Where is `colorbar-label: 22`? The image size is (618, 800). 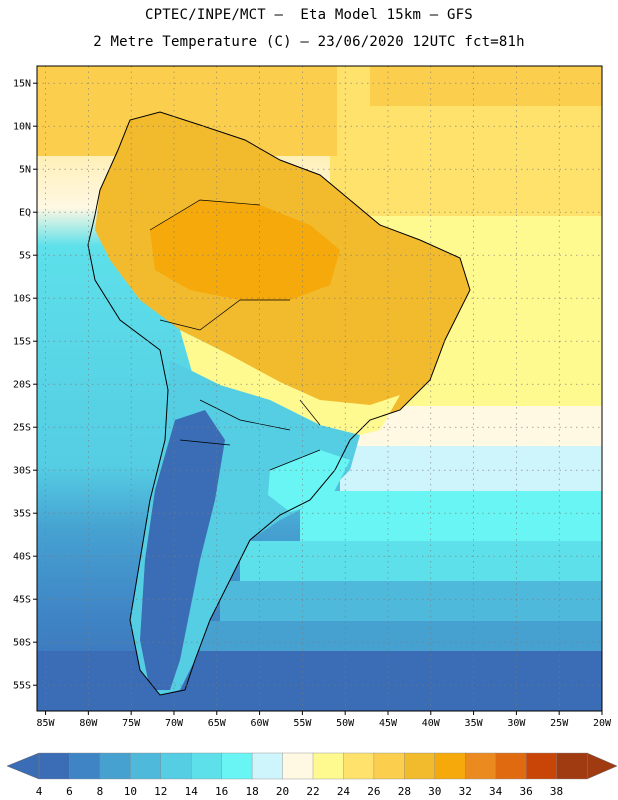 colorbar-label: 22 is located at coordinates (312, 791).